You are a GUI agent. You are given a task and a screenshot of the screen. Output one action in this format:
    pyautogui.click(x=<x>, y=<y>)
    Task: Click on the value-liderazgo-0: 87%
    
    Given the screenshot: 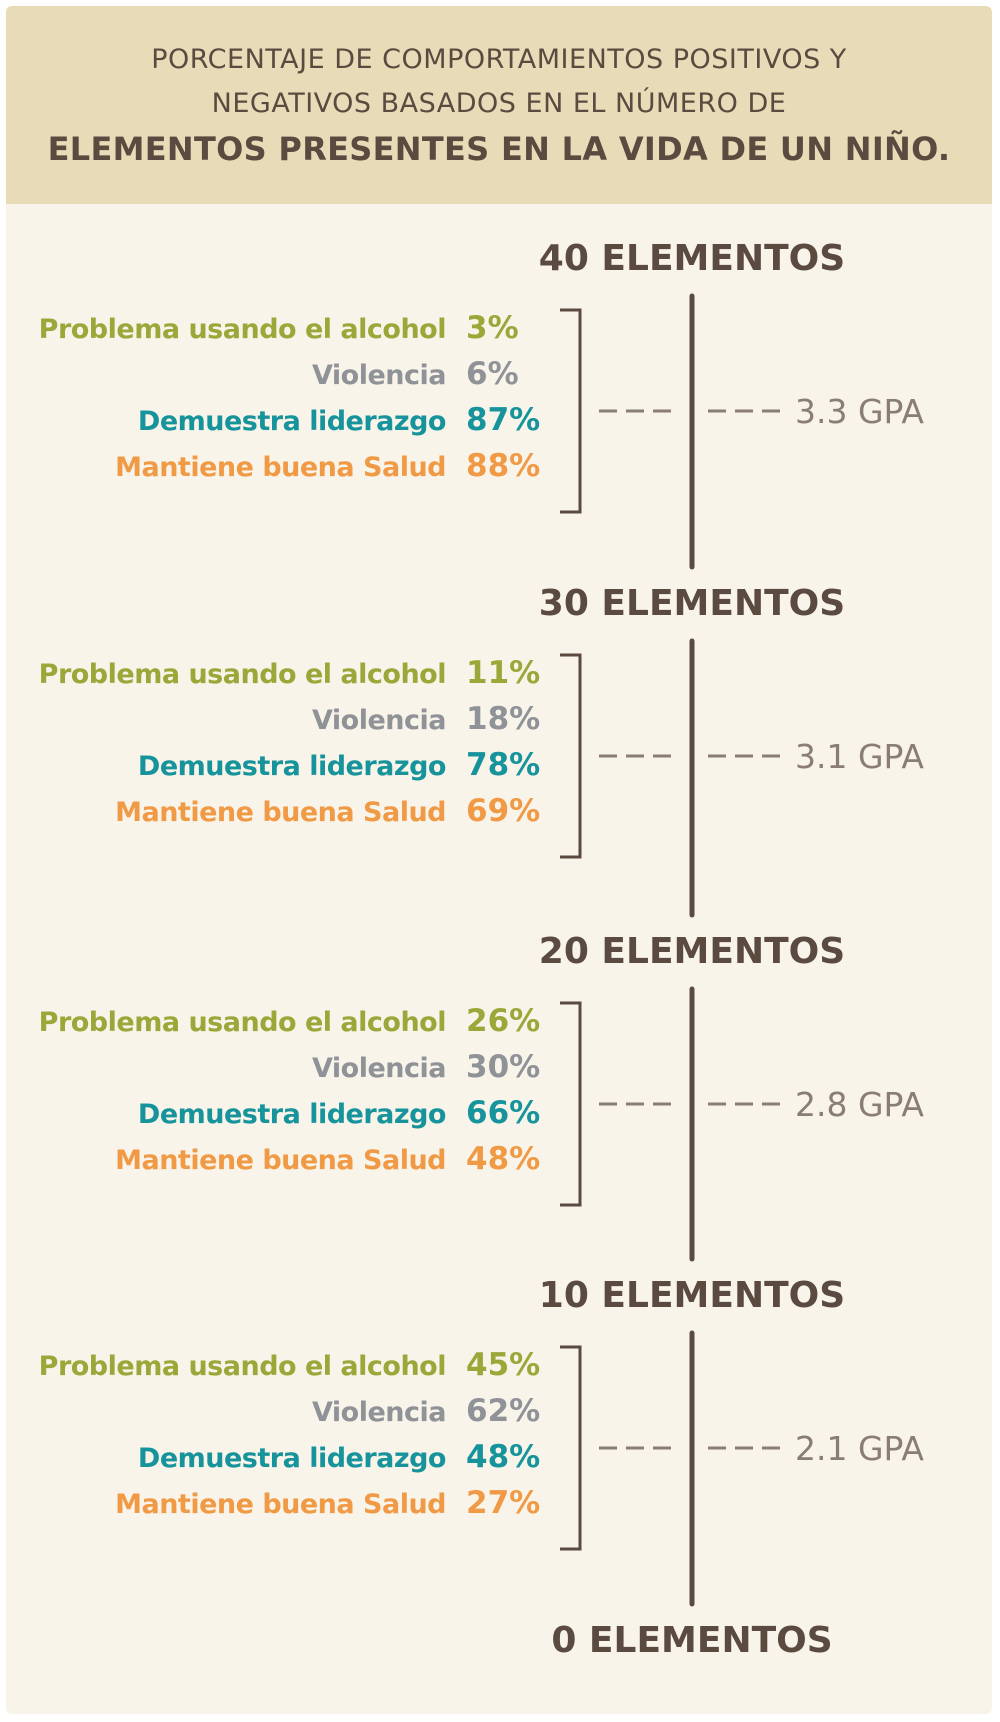 What is the action you would take?
    pyautogui.click(x=503, y=420)
    